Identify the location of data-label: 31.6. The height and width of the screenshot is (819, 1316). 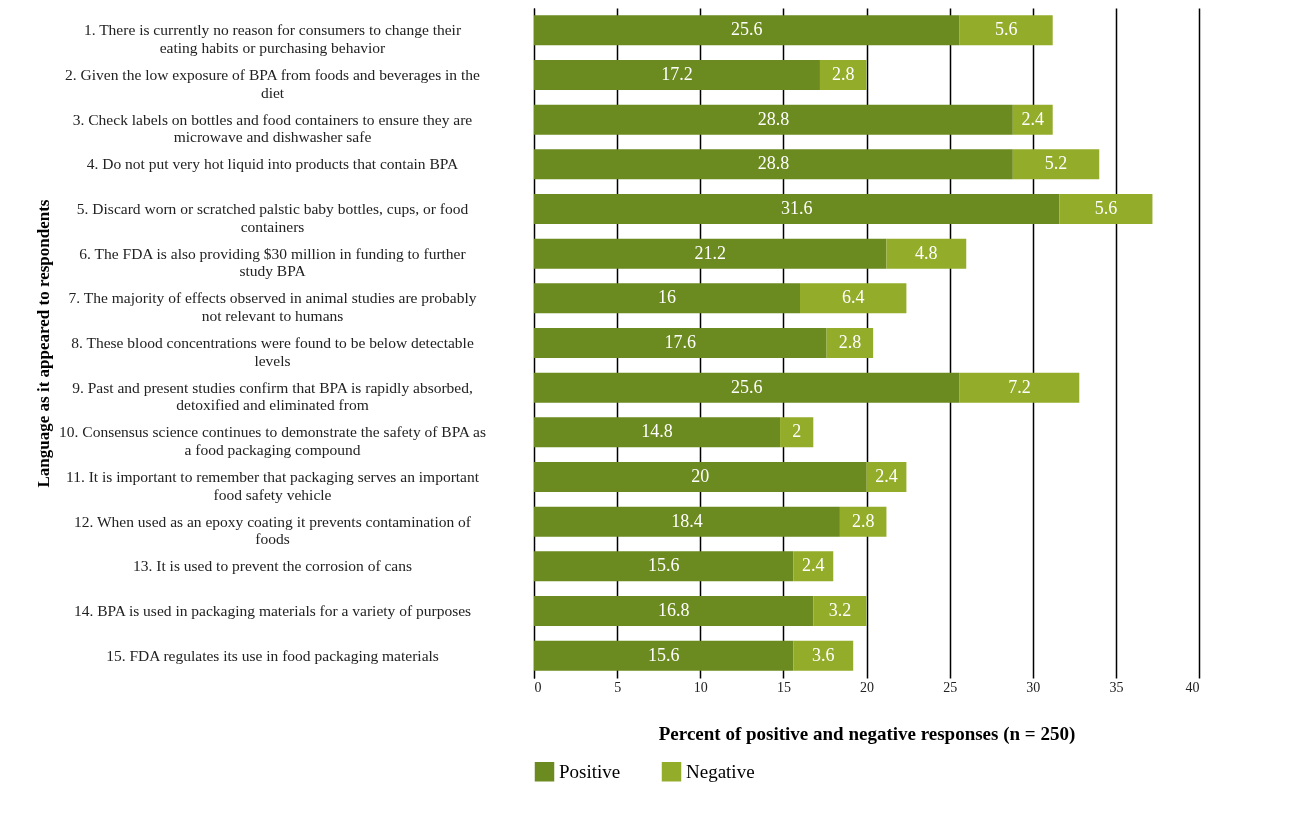
(796, 208).